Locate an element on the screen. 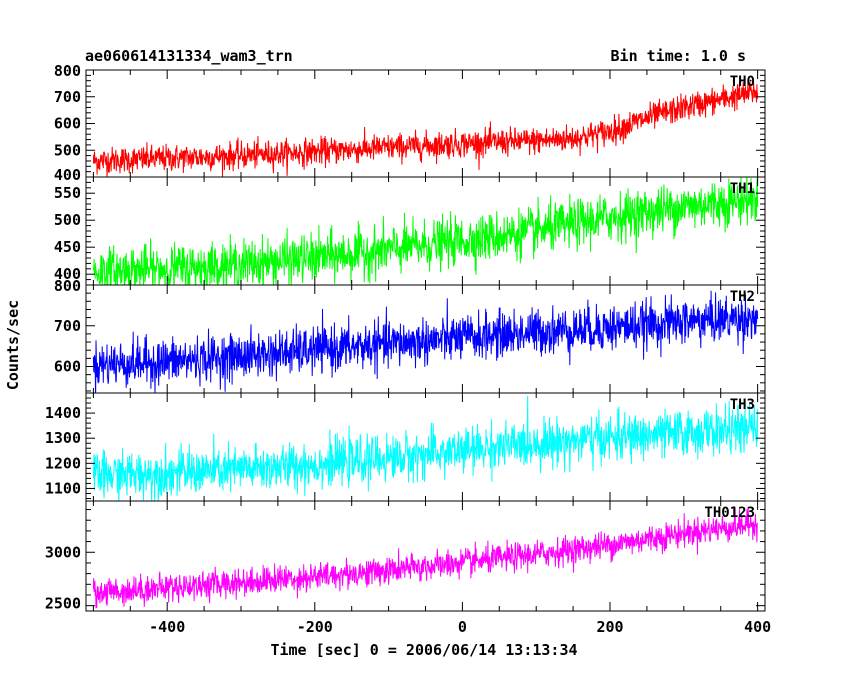 Image resolution: width=850 pixels, height=680 pixels. x-tick-label: -200 is located at coordinates (315, 627).